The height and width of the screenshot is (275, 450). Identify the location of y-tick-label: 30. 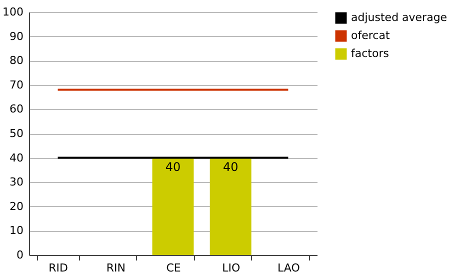
(17, 182).